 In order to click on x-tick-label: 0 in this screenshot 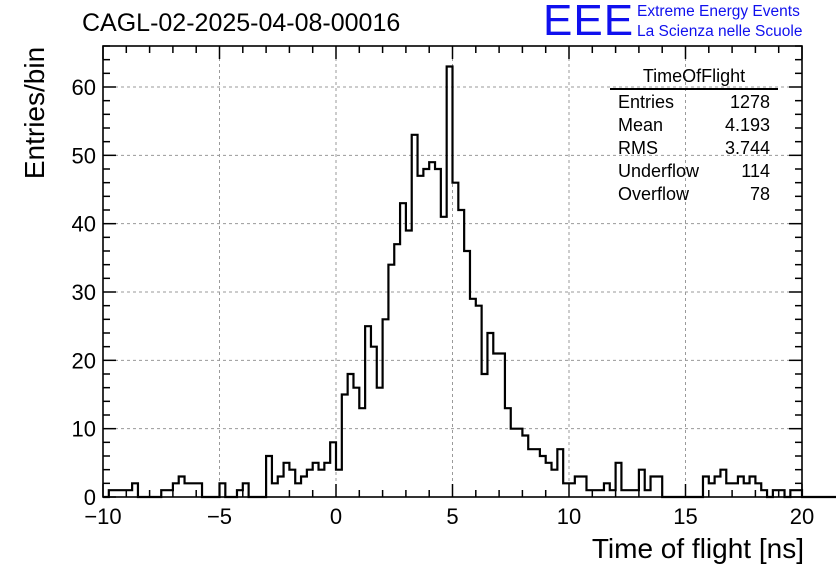, I will do `click(336, 516)`.